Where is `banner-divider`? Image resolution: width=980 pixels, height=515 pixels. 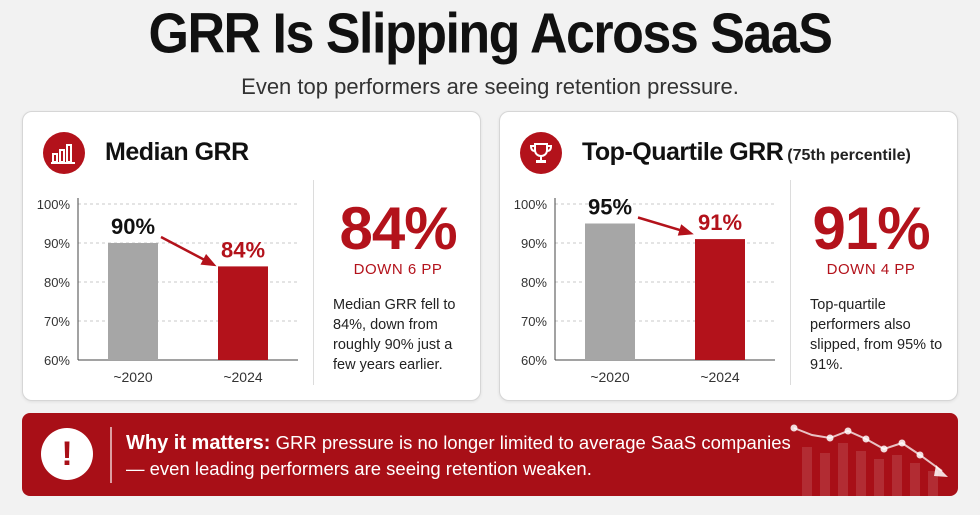
banner-divider is located at coordinates (111, 455).